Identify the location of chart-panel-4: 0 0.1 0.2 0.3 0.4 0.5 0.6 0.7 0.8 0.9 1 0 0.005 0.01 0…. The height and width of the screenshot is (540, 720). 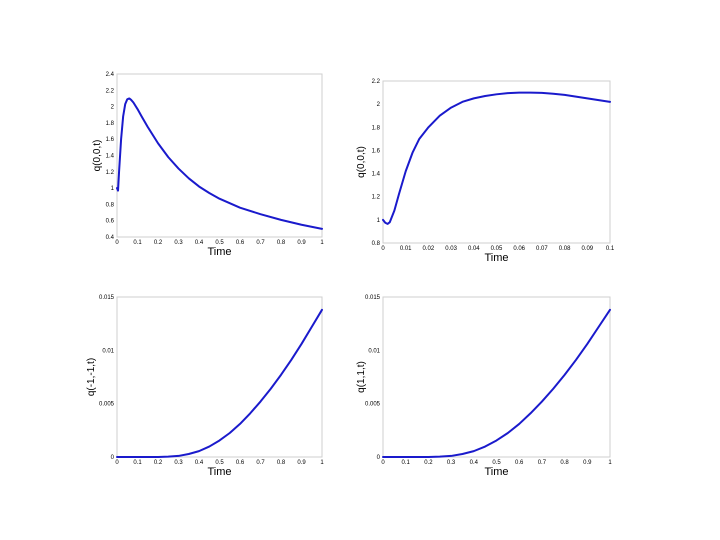
(484, 386).